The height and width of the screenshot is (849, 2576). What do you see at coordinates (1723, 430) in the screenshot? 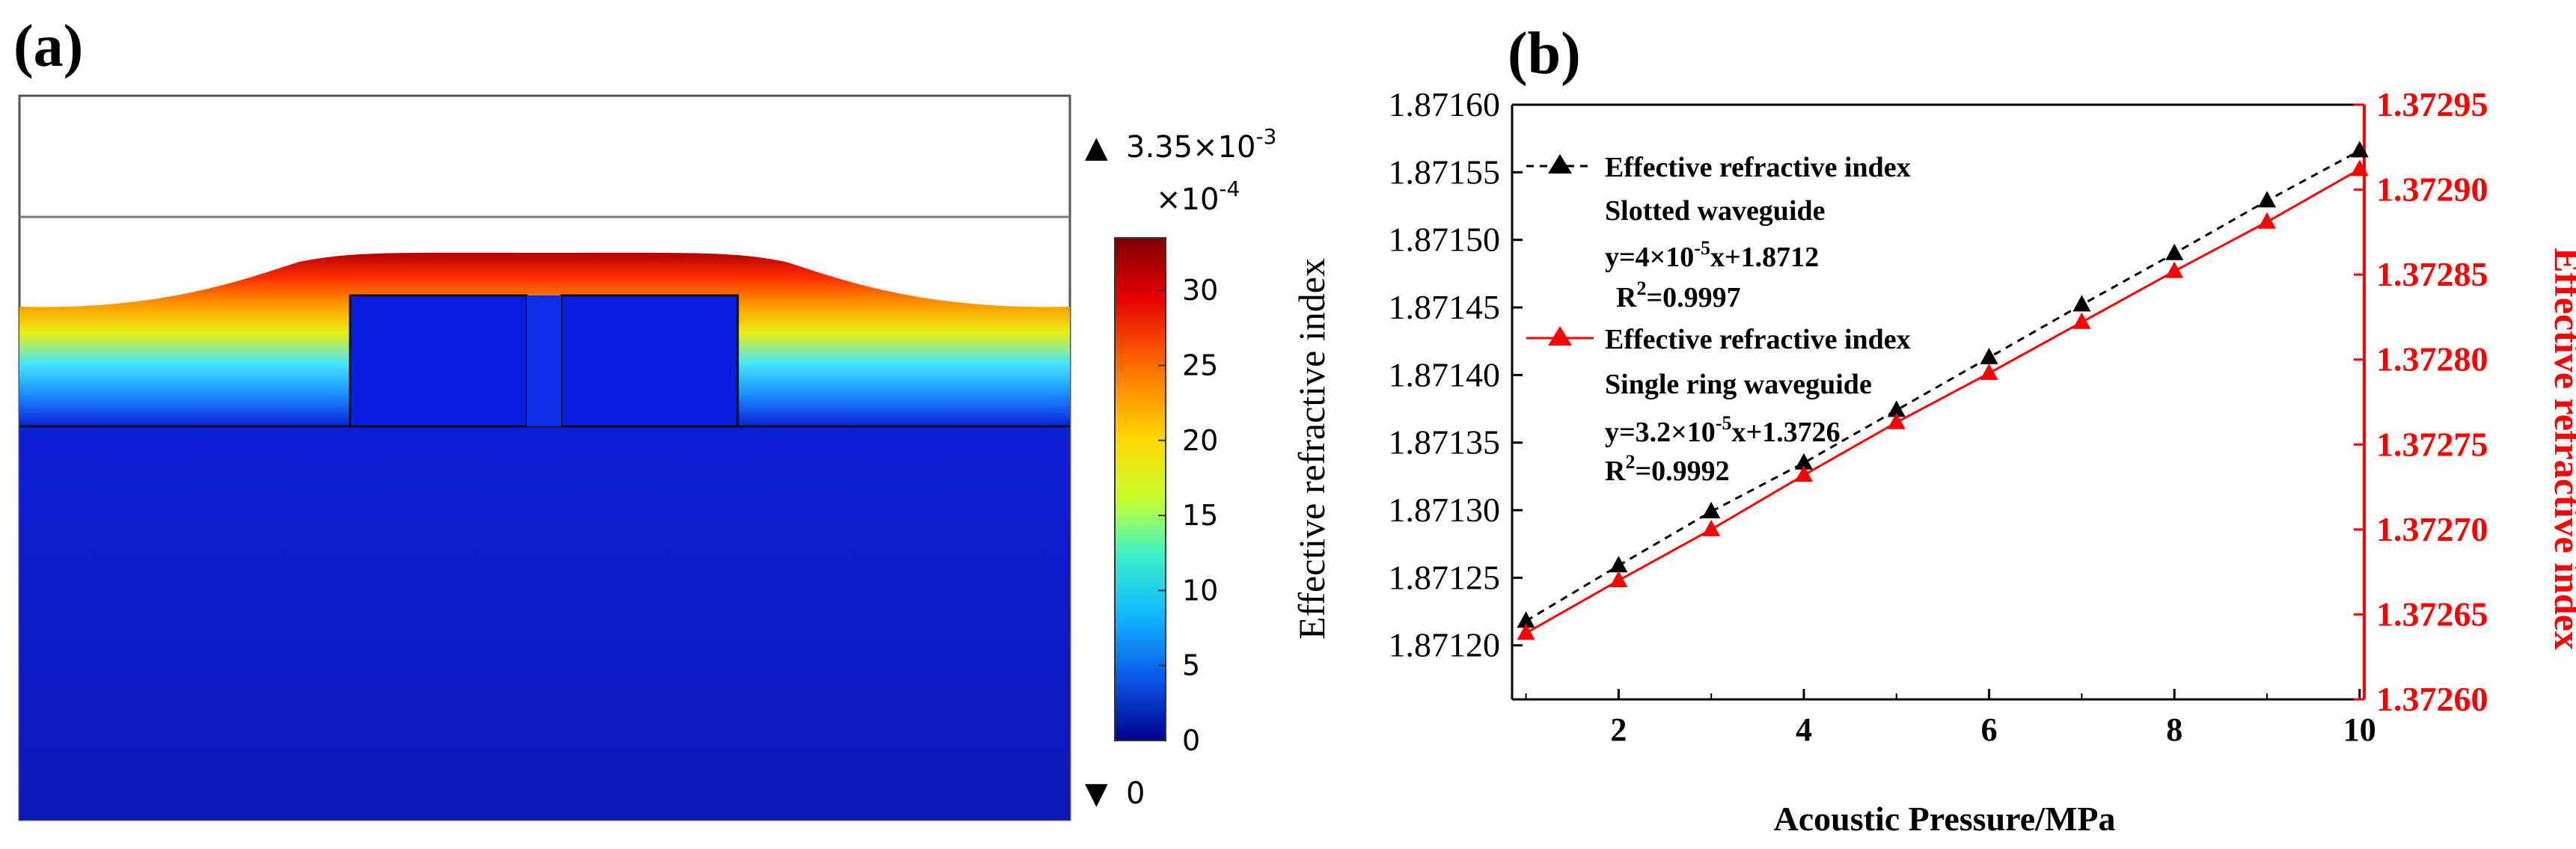
I see `fit-equation-2: y=3.2×10-5x+1.3726` at bounding box center [1723, 430].